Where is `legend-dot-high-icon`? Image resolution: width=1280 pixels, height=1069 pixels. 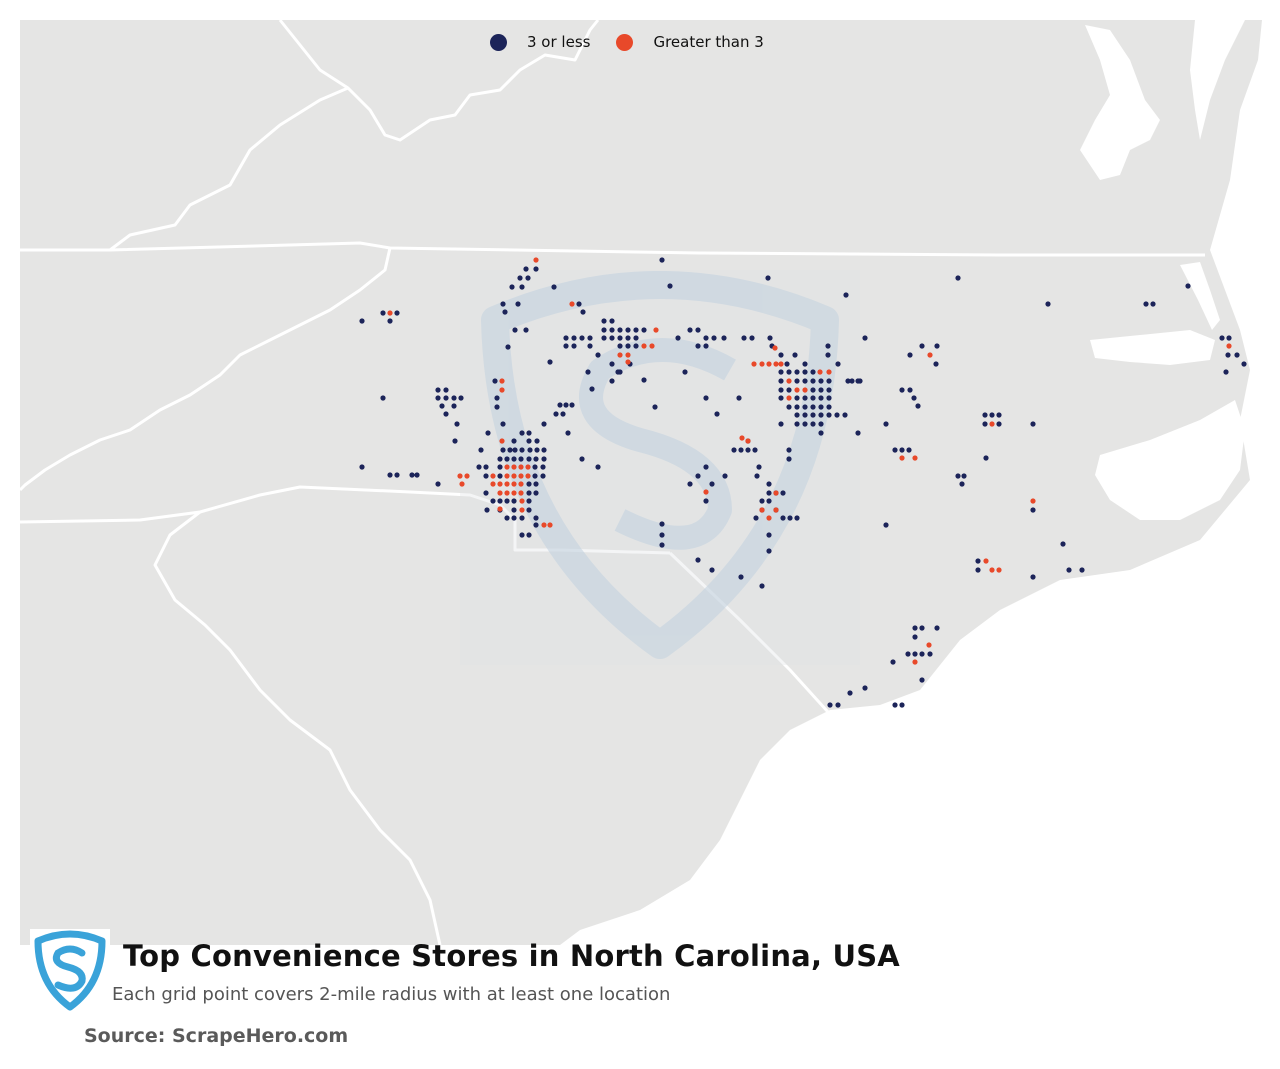
legend-dot-high-icon is located at coordinates (625, 42).